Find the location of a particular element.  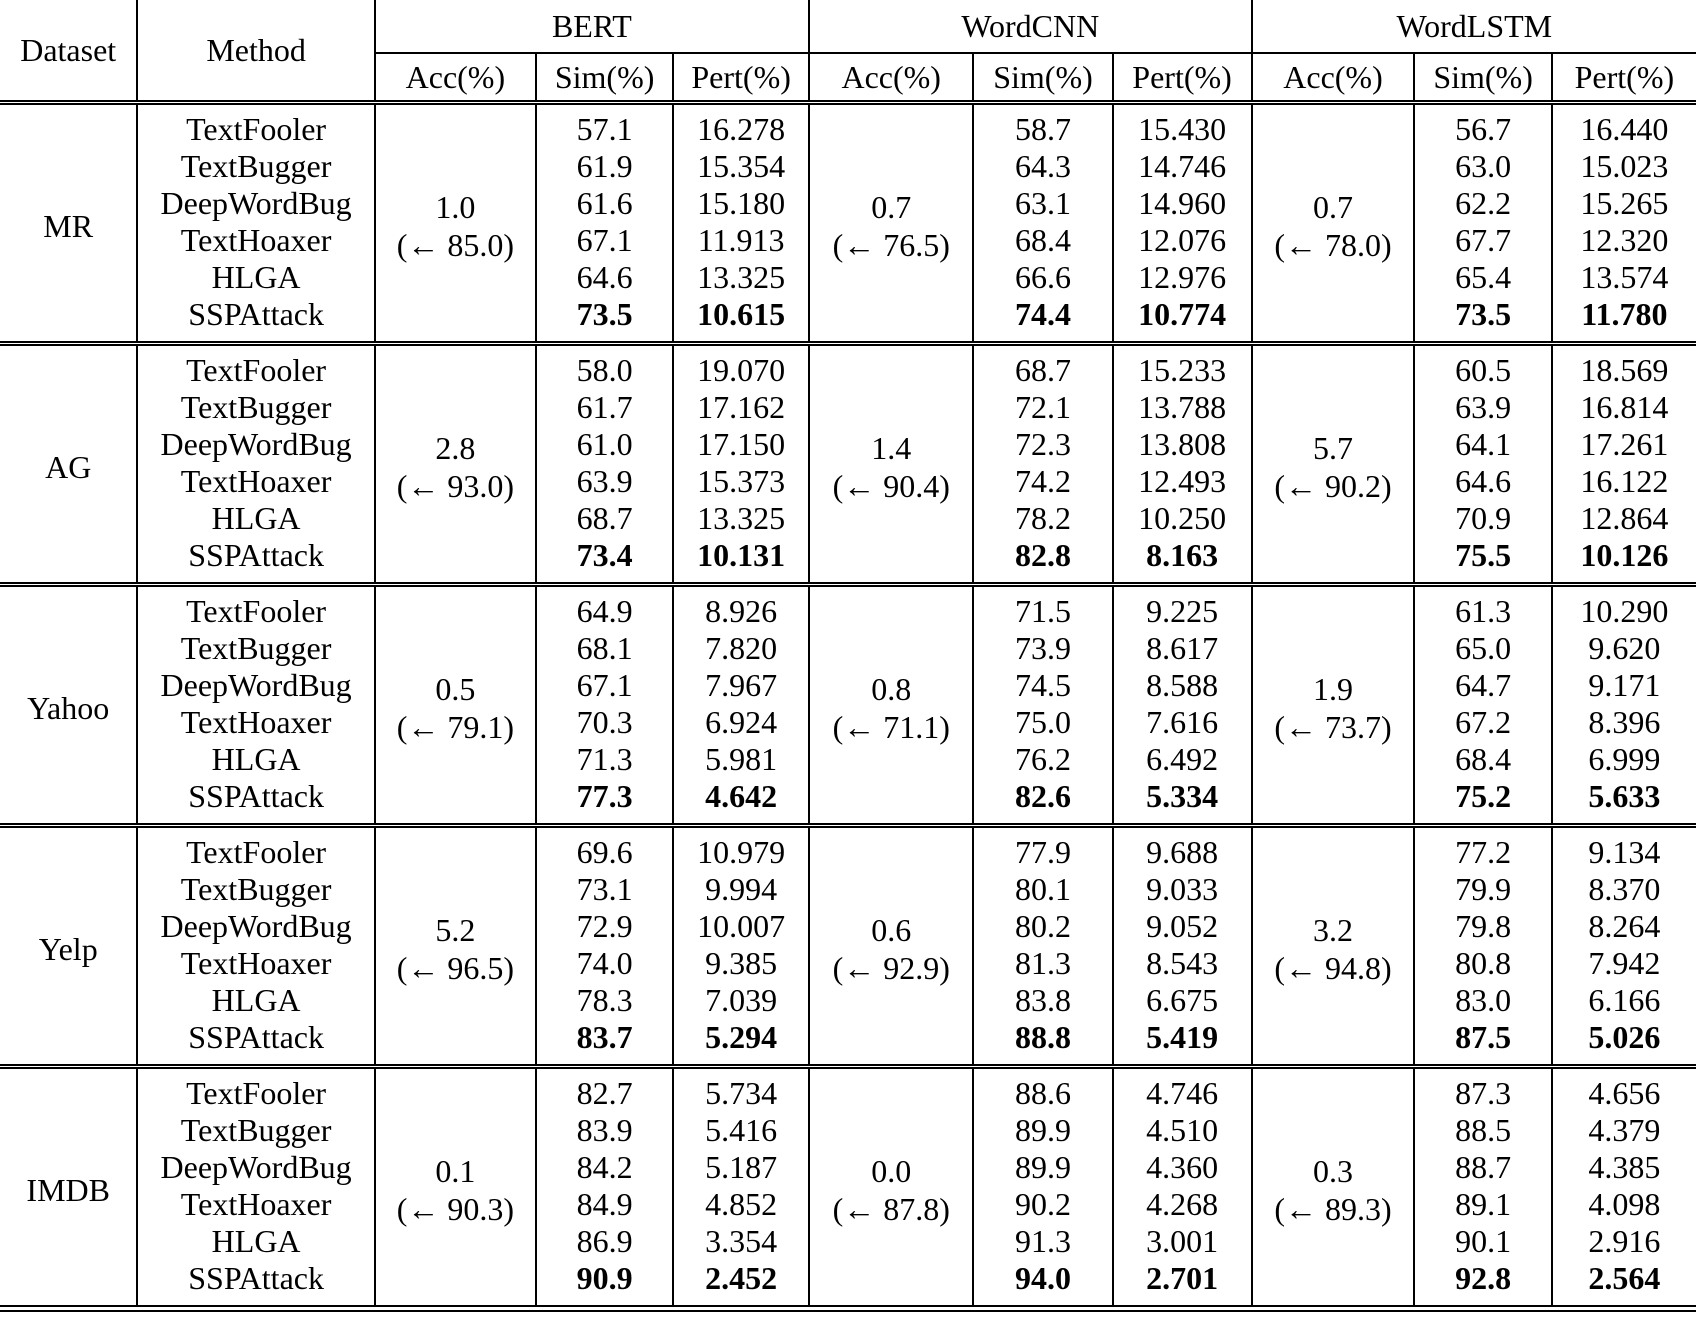

sim-value: 83.8 is located at coordinates (1043, 1000).